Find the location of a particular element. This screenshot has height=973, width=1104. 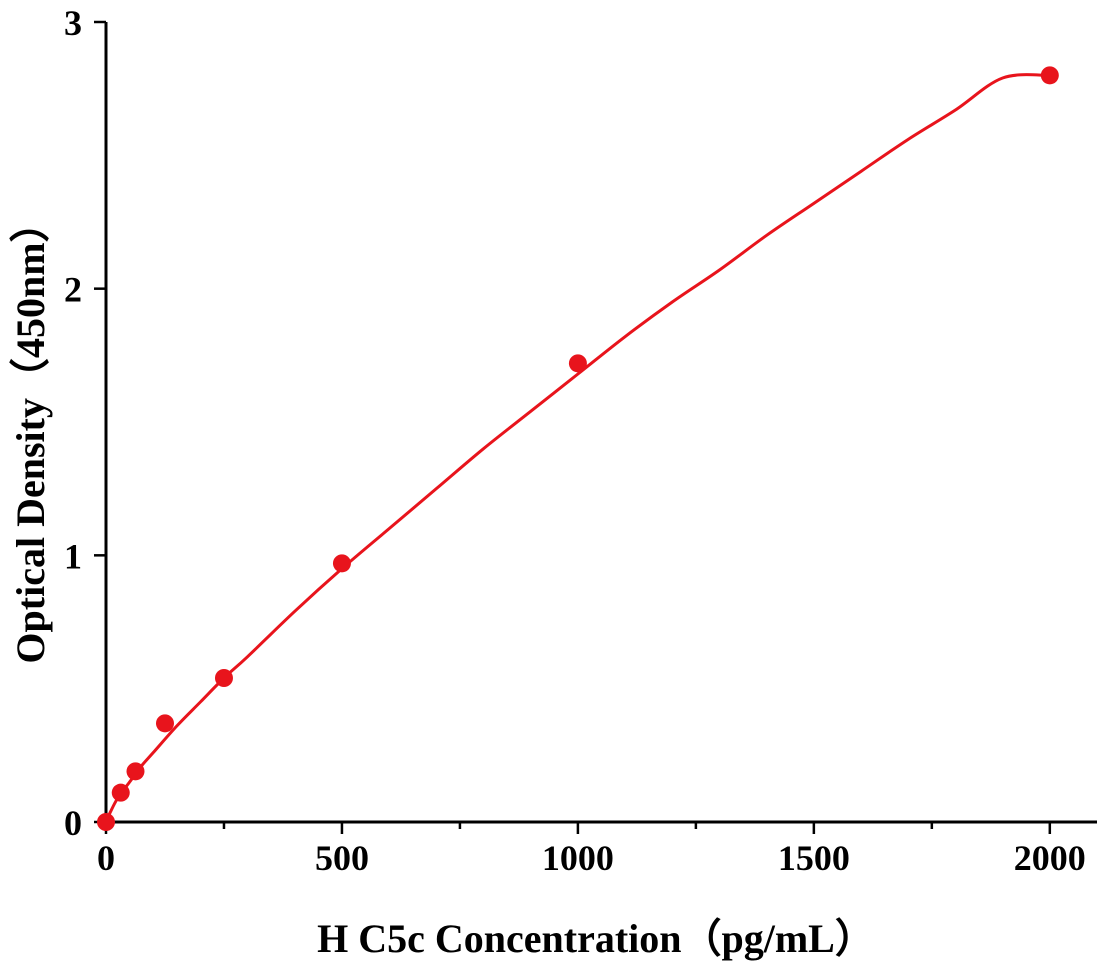

x-tick-label: 500 is located at coordinates (342, 858).